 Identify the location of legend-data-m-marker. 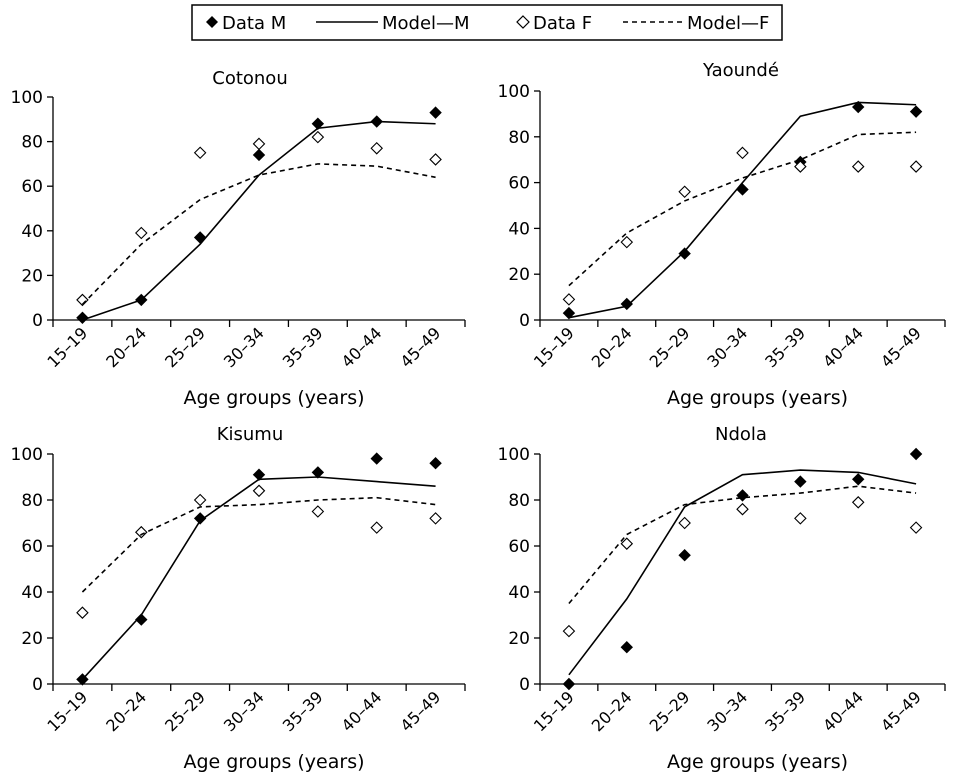
(212, 22).